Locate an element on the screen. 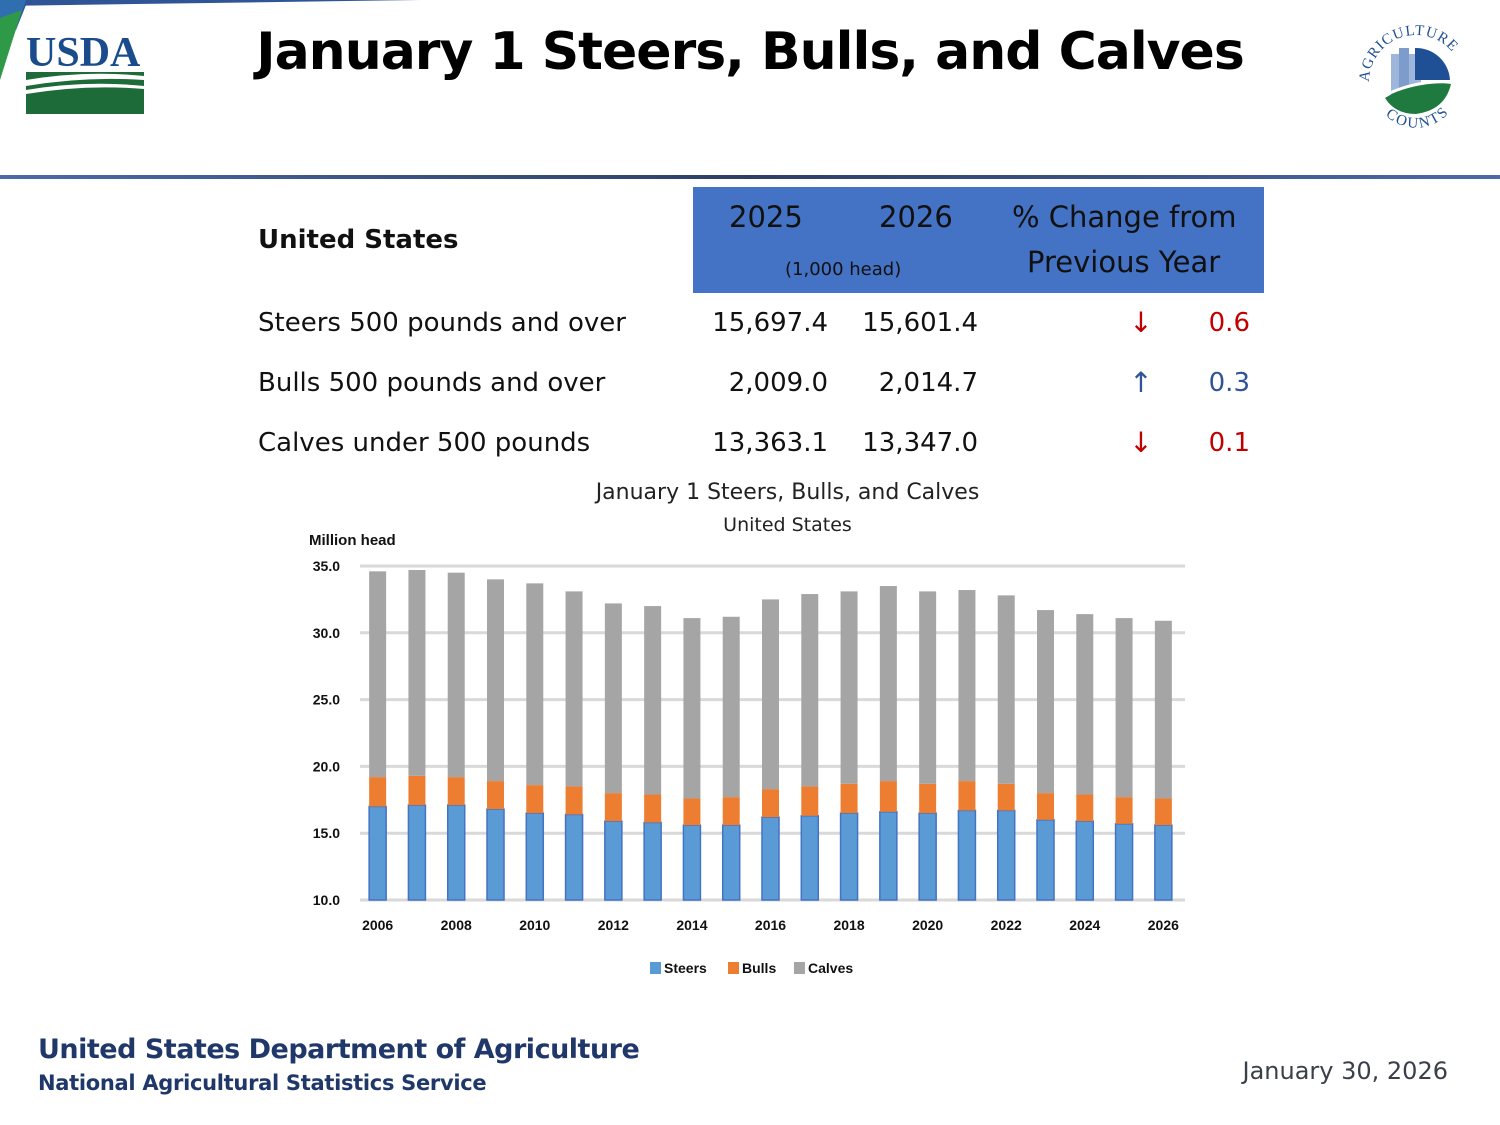 The image size is (1500, 1125). footer-department: United States Department of Agriculture is located at coordinates (339, 1049).